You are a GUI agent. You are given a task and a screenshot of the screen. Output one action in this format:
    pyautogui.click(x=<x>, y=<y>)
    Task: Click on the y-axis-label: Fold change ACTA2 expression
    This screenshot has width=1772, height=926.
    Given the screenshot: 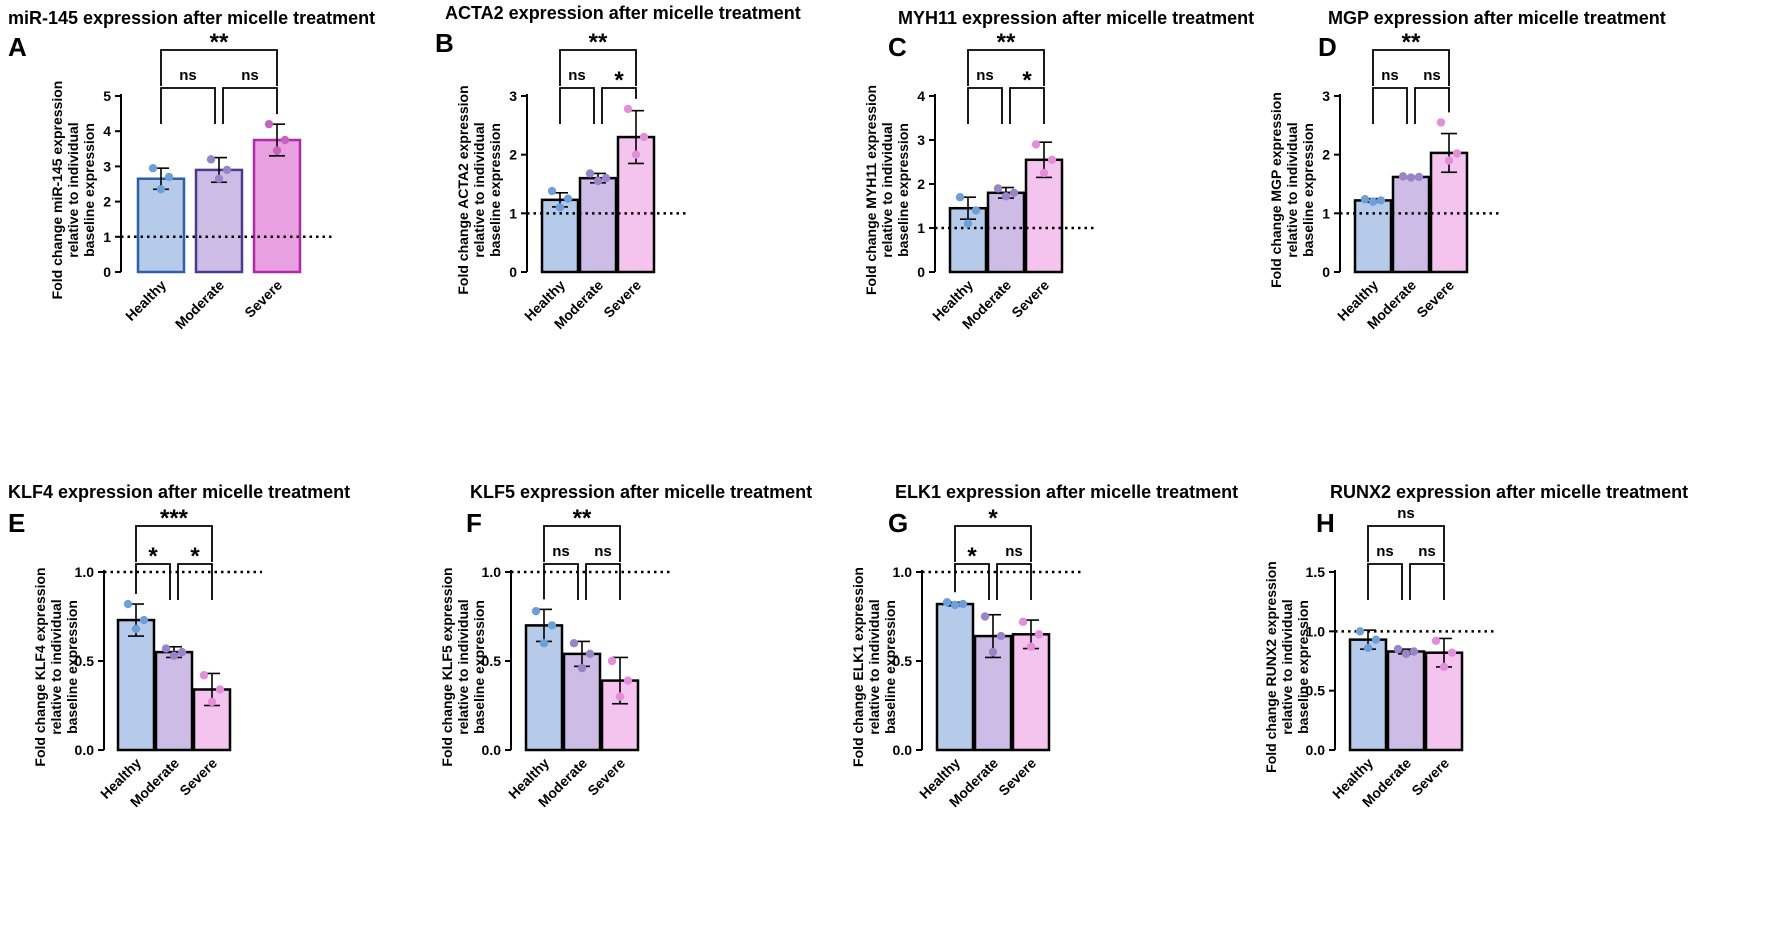 What is the action you would take?
    pyautogui.click(x=463, y=189)
    